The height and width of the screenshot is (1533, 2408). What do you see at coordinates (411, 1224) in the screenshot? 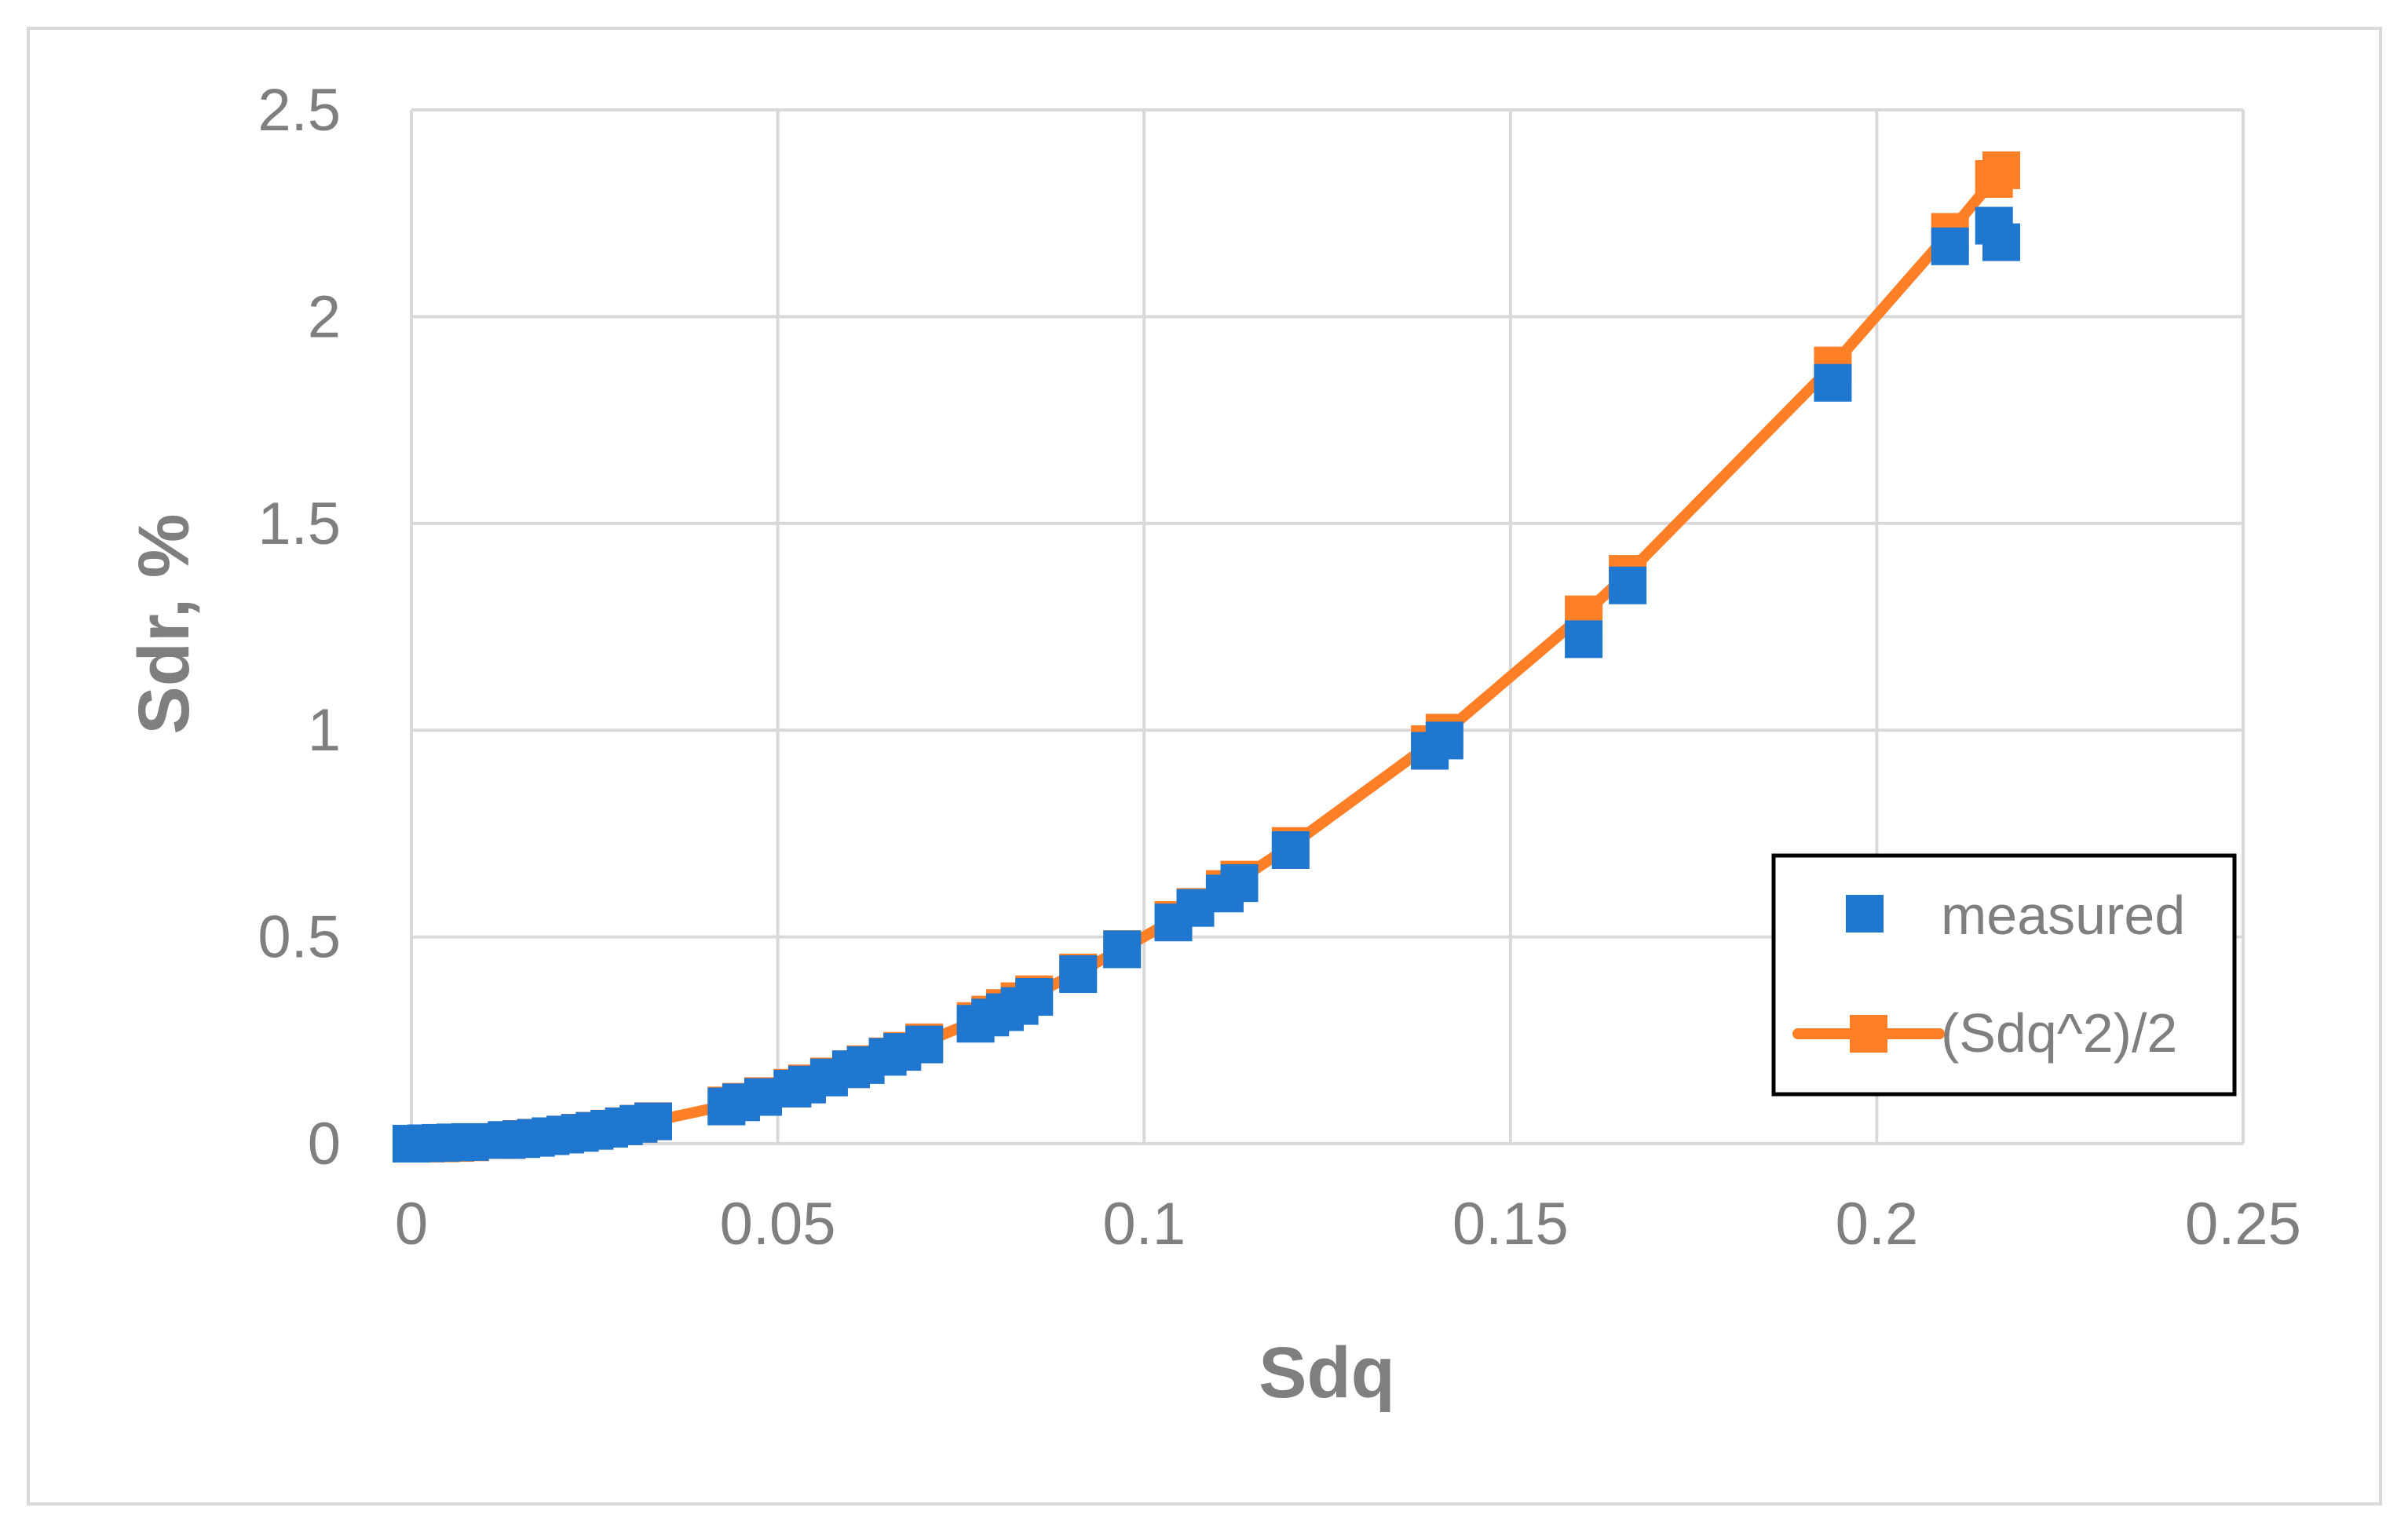
I see `x-tick-label: 0` at bounding box center [411, 1224].